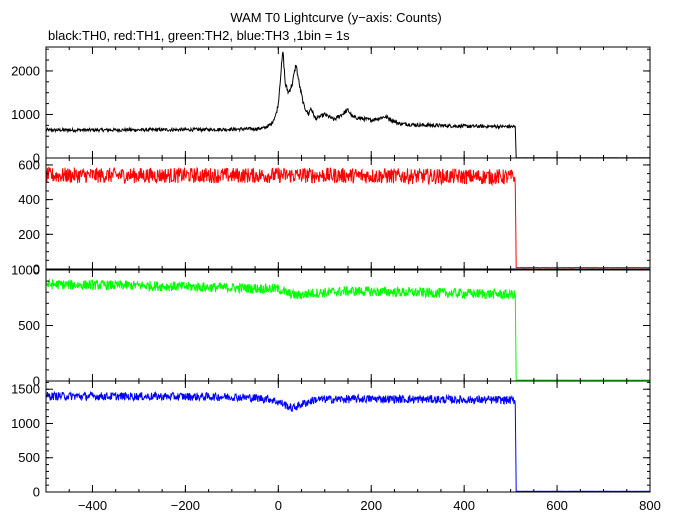  I want to click on x-tick-label: −400, so click(92, 505).